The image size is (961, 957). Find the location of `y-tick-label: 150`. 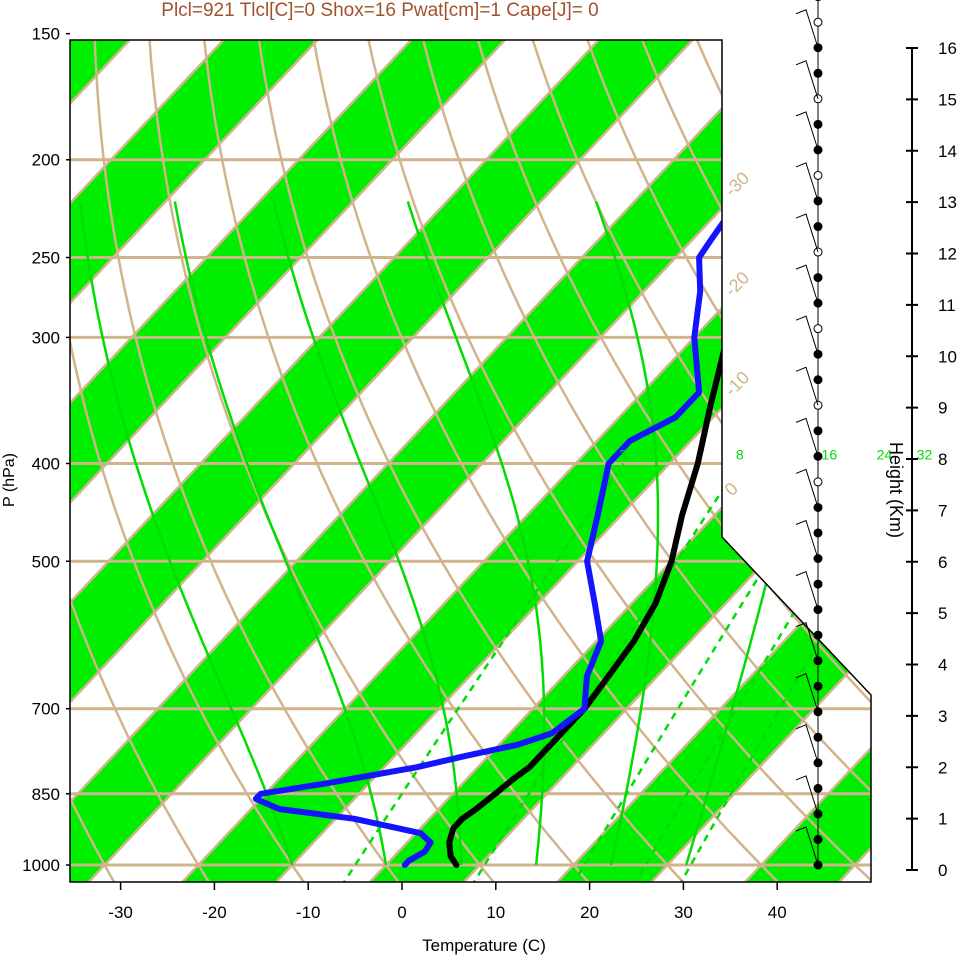

y-tick-label: 150 is located at coordinates (46, 34).